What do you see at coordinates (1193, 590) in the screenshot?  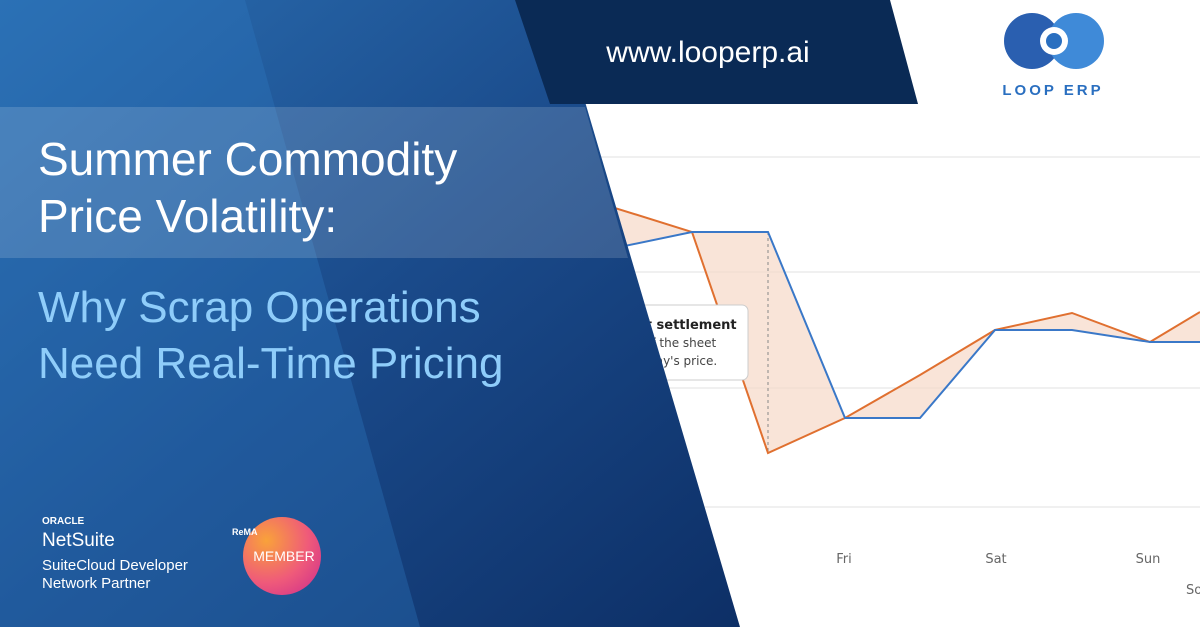 I see `axis-label: So` at bounding box center [1193, 590].